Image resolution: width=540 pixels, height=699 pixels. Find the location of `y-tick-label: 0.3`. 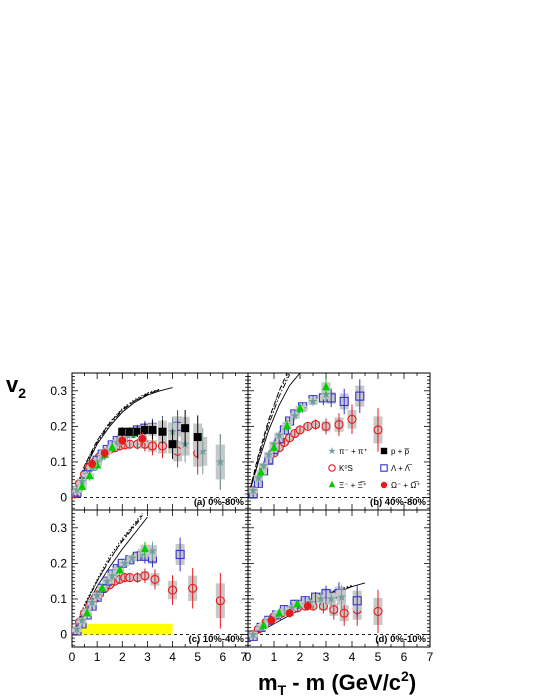

y-tick-label: 0.3 is located at coordinates (58, 391).